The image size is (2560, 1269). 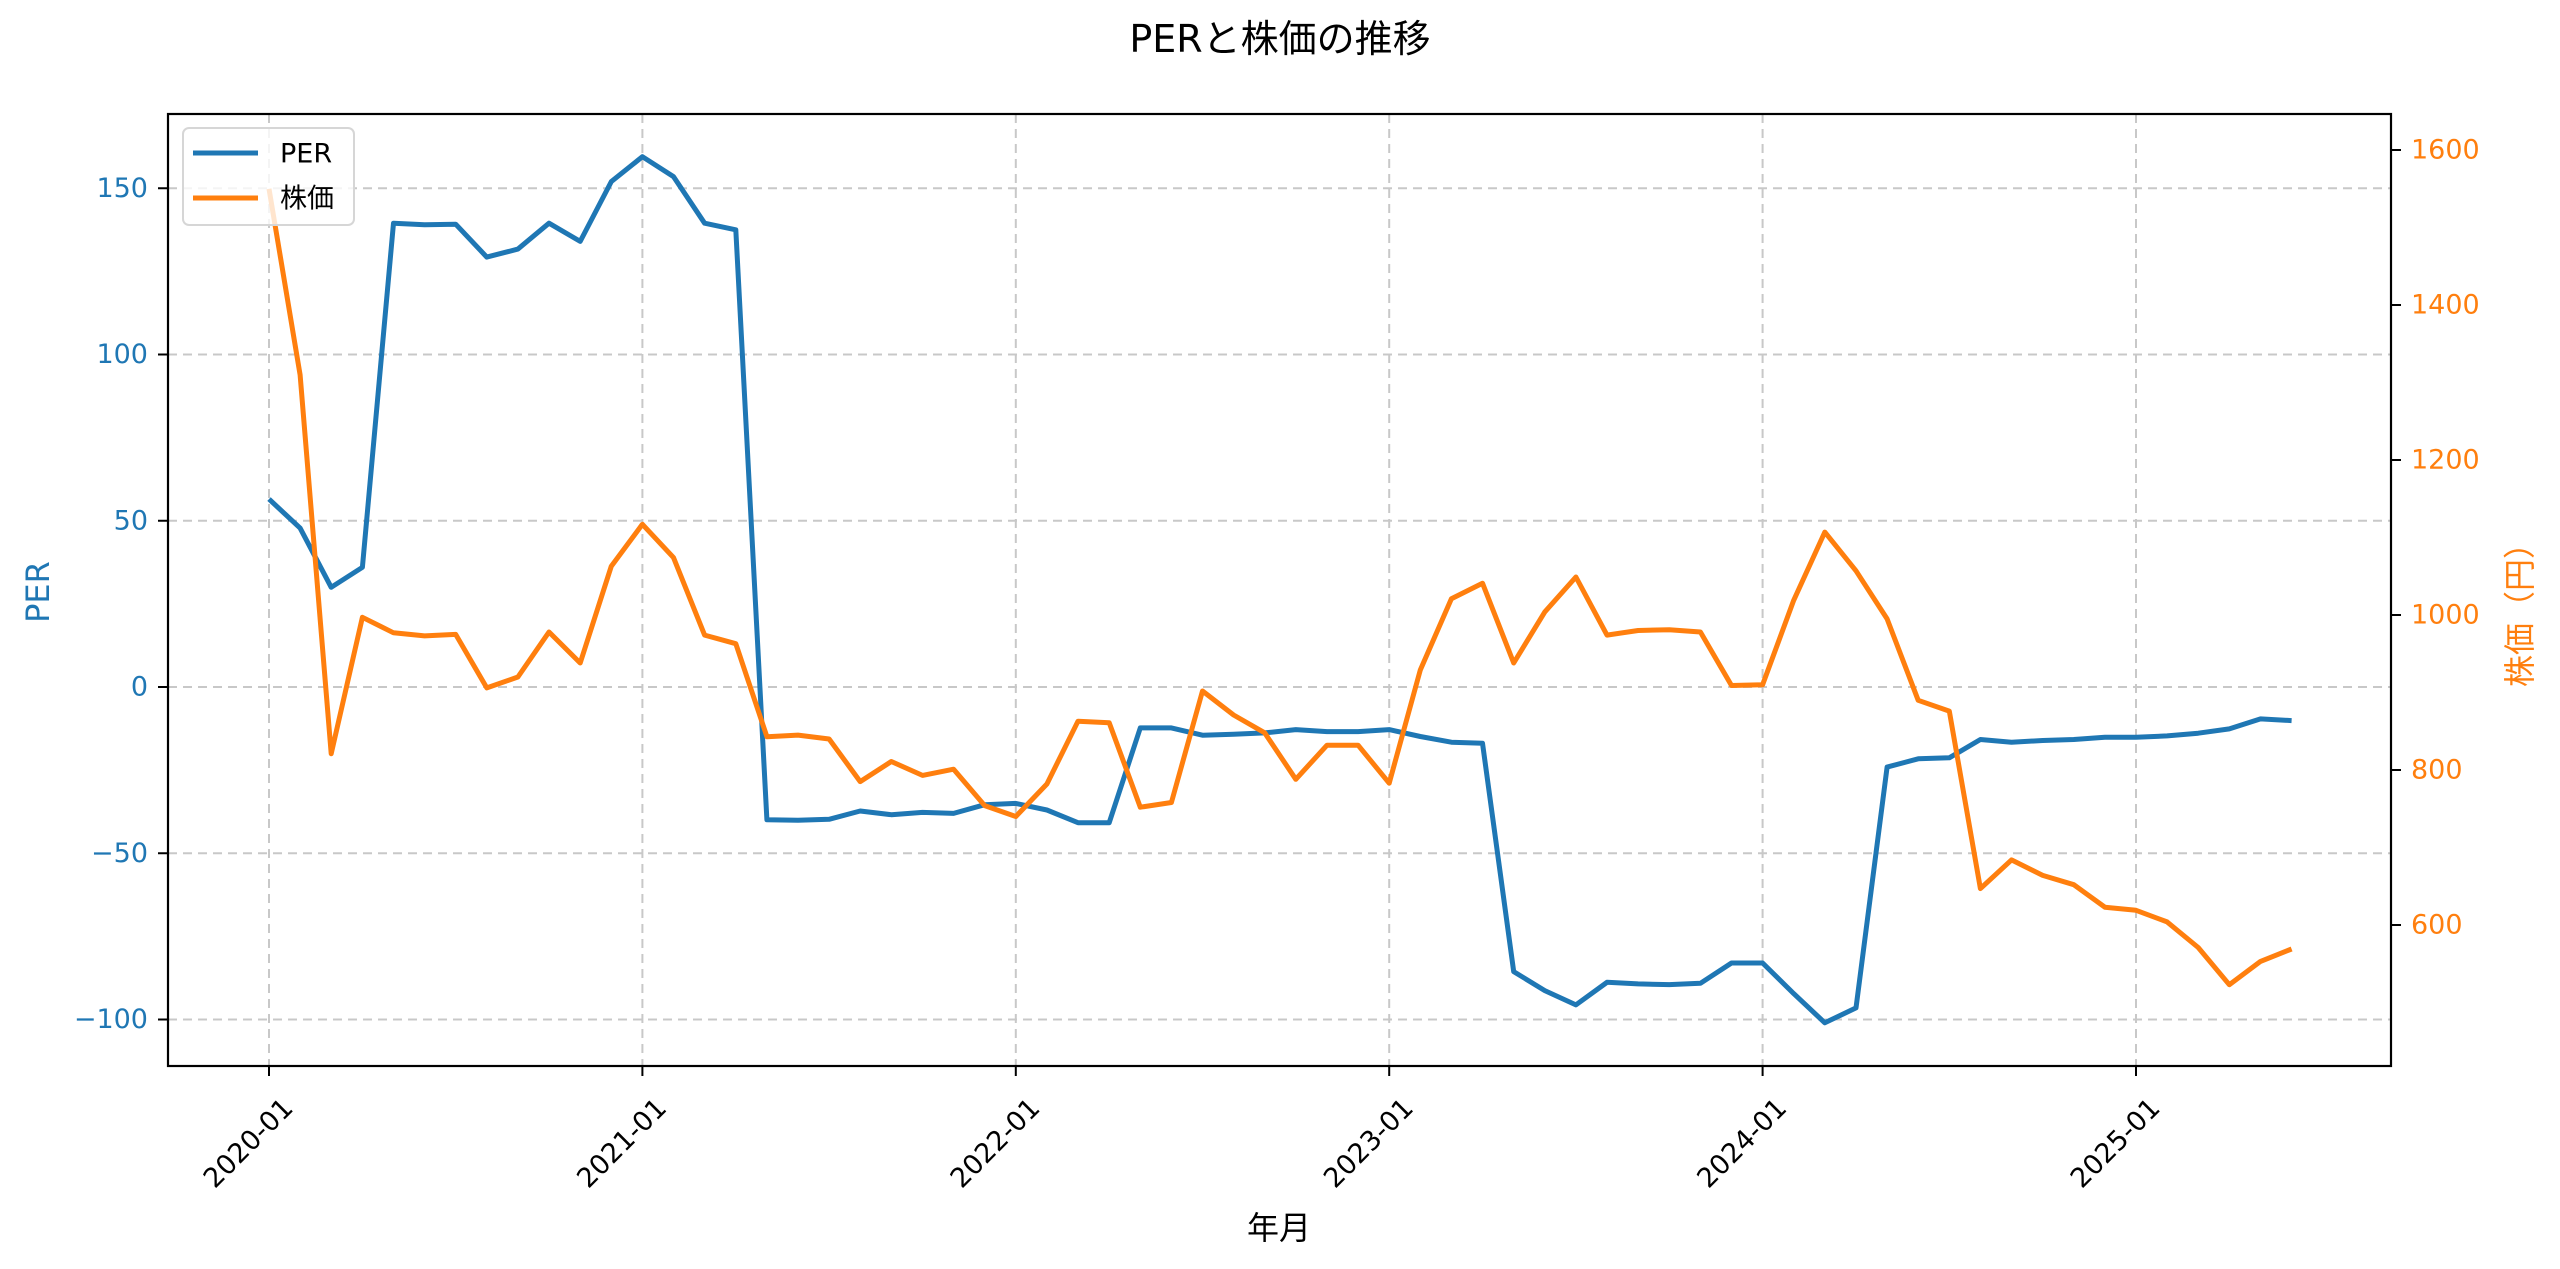 I want to click on legend-label-per: PER, so click(x=306, y=154).